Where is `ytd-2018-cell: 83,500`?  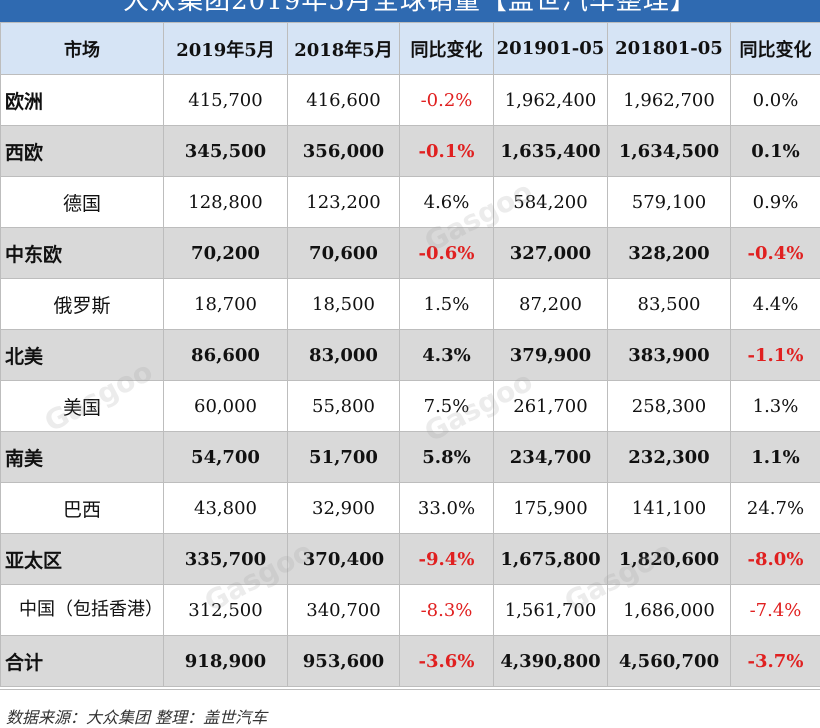 ytd-2018-cell: 83,500 is located at coordinates (669, 304).